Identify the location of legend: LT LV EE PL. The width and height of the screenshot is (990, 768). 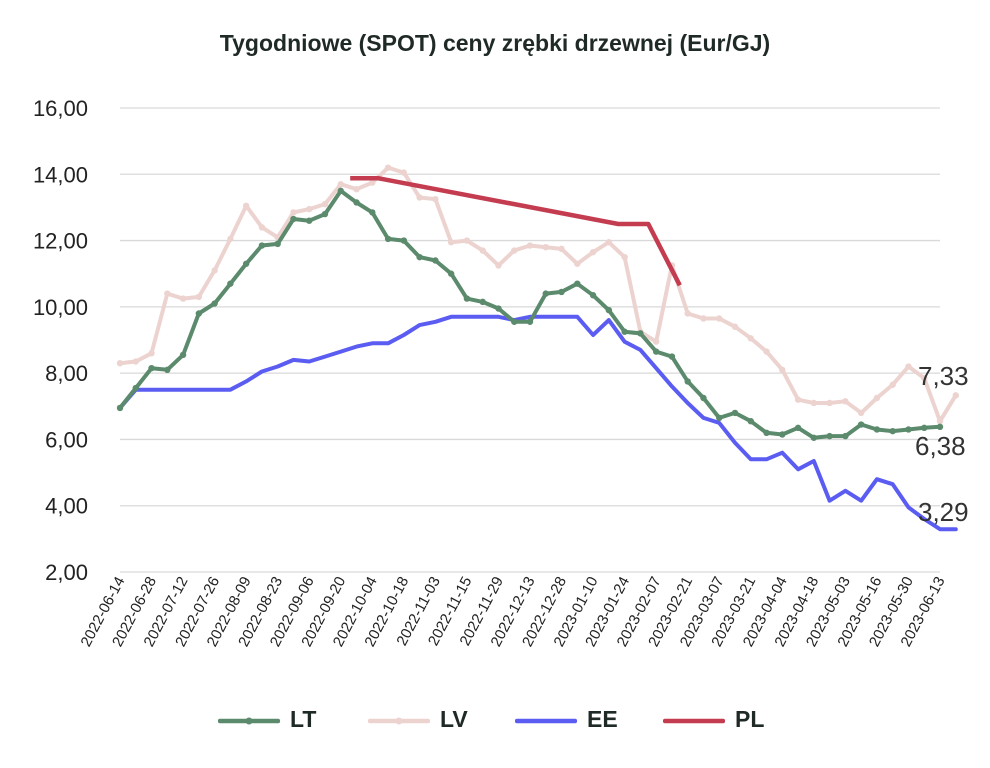
(495, 722).